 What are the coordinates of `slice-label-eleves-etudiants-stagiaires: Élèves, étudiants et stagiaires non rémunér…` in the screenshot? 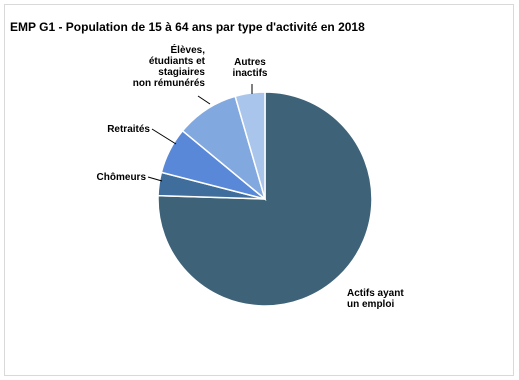 It's located at (169, 66).